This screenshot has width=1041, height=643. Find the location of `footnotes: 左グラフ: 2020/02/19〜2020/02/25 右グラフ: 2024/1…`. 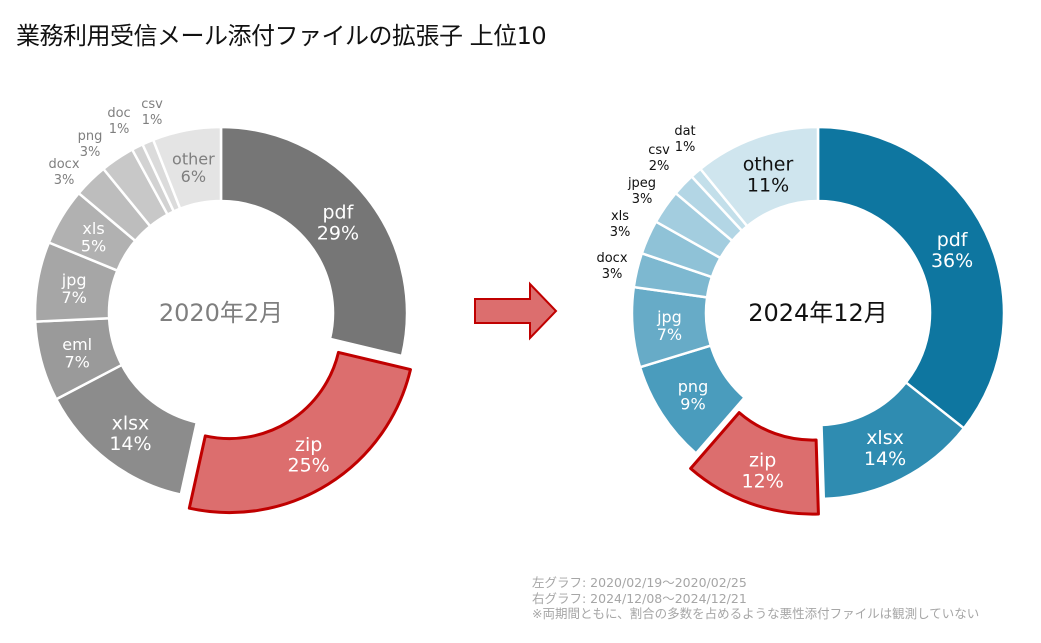

footnotes: 左グラフ: 2020/02/19〜2020/02/25 右グラフ: 2024/1… is located at coordinates (755, 598).